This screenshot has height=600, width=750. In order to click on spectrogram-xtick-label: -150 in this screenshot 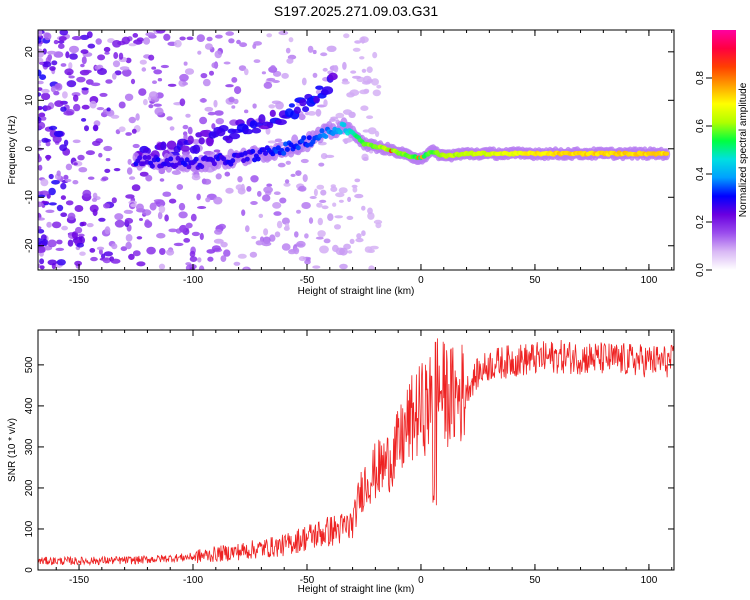, I will do `click(79, 280)`.